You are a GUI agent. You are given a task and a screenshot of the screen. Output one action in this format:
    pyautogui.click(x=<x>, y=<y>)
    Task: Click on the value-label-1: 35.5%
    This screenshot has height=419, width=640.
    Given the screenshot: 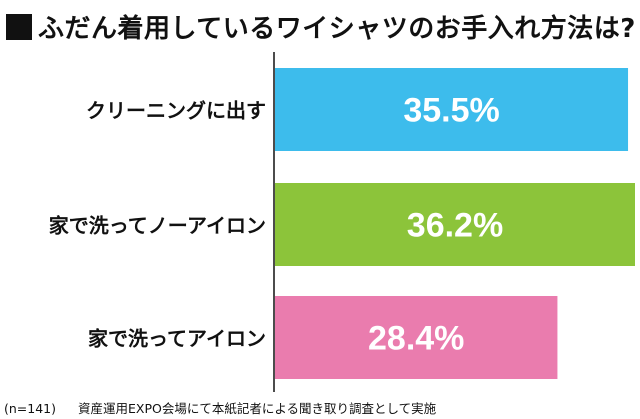 What is the action you would take?
    pyautogui.click(x=451, y=111)
    